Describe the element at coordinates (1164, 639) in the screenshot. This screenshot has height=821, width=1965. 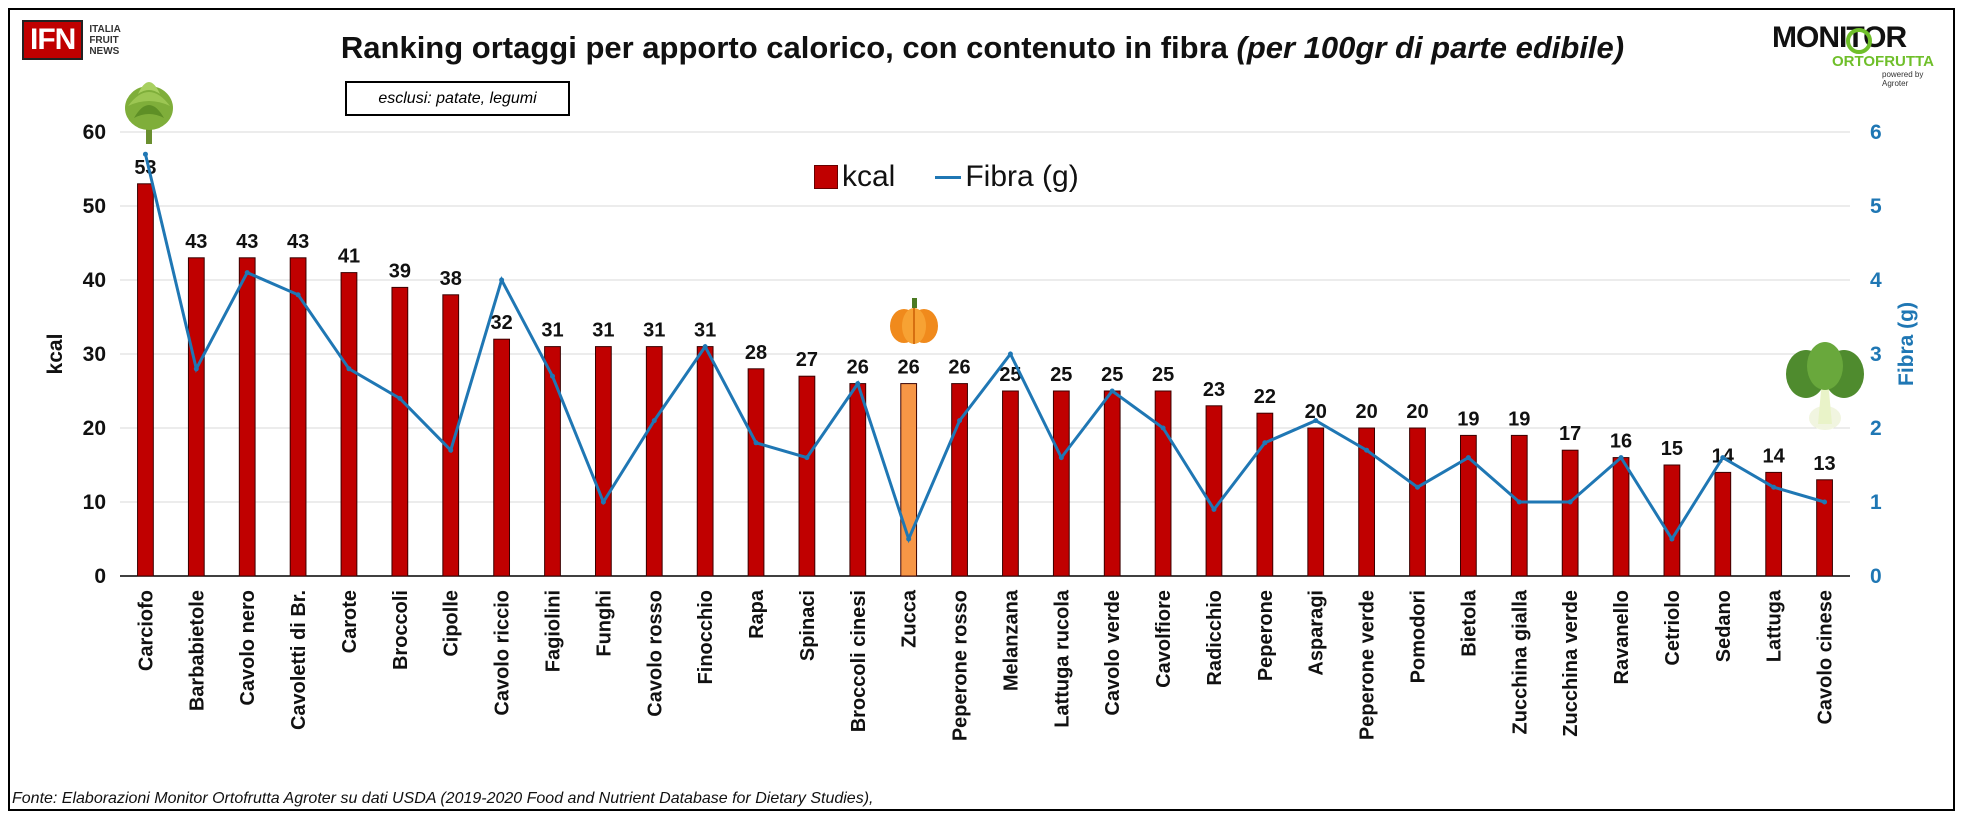
I see `category-label: Cavolfiore` at that location.